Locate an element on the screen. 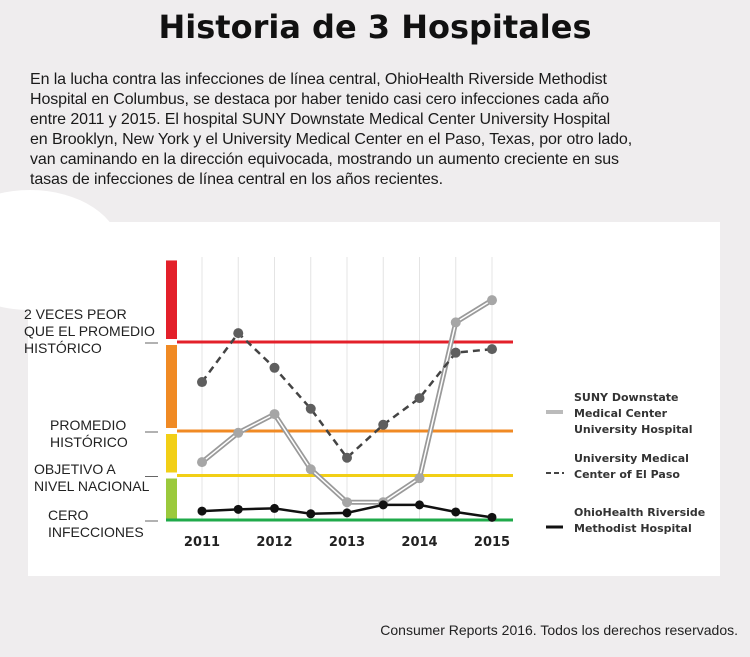  legend-label: Center of El Paso is located at coordinates (627, 474).